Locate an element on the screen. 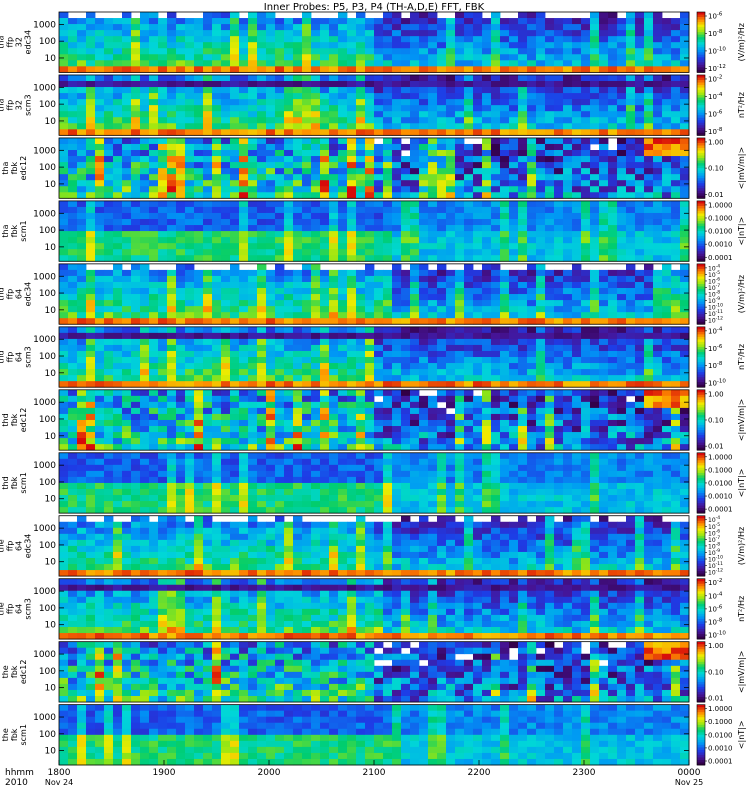 This screenshot has width=750, height=800. spectrogram-cells is located at coordinates (374, 420).